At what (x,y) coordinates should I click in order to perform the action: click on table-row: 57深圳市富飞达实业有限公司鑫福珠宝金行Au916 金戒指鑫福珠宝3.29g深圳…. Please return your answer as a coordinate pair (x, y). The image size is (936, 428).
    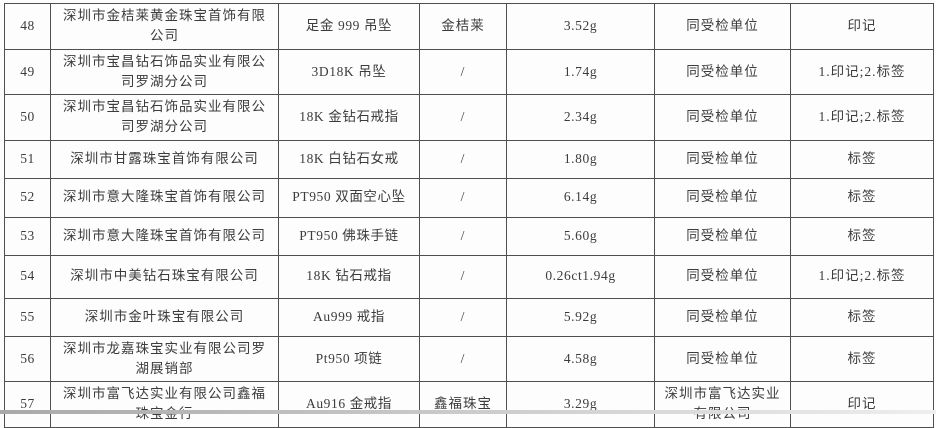
    Looking at the image, I should click on (469, 404).